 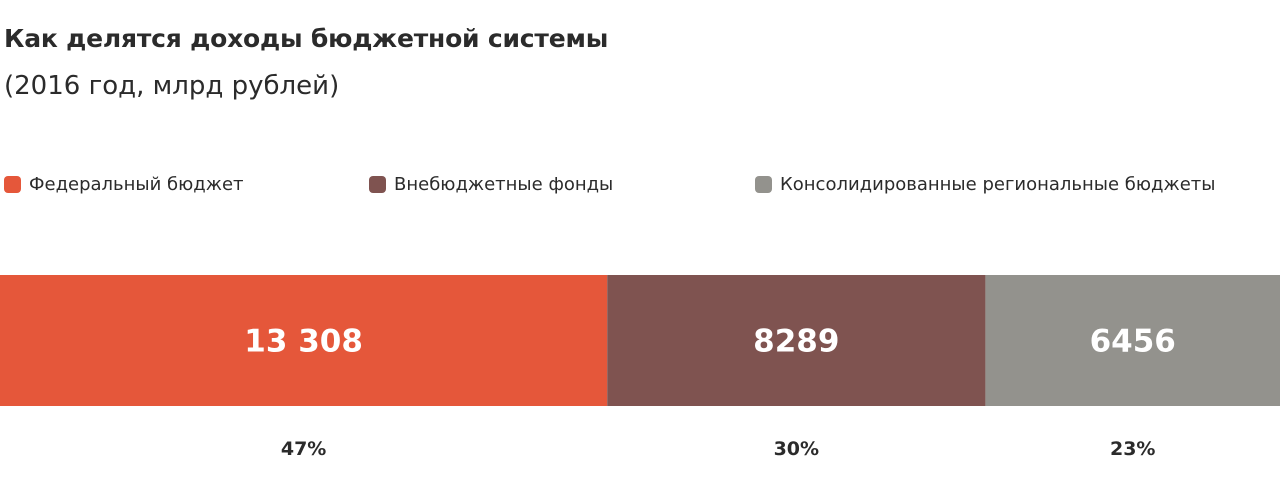 What do you see at coordinates (12, 184) in the screenshot?
I see `legend-swatch-federal` at bounding box center [12, 184].